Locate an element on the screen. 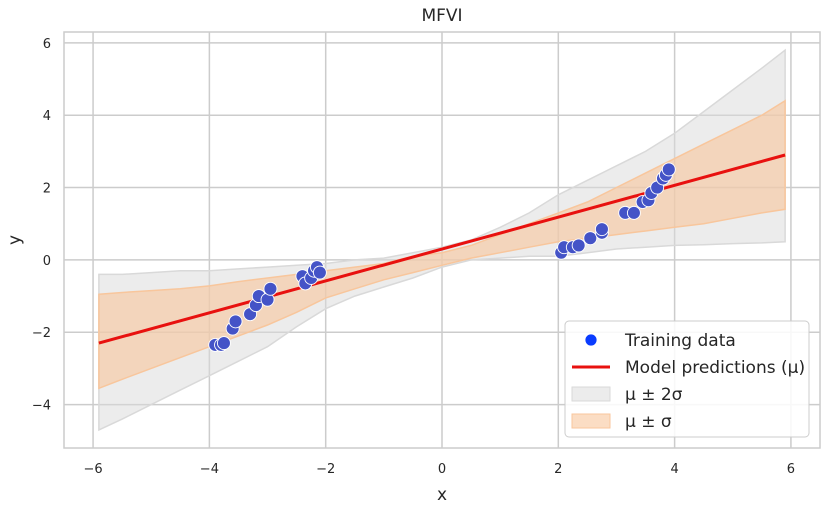  y-tick-label: −4 is located at coordinates (41, 406).